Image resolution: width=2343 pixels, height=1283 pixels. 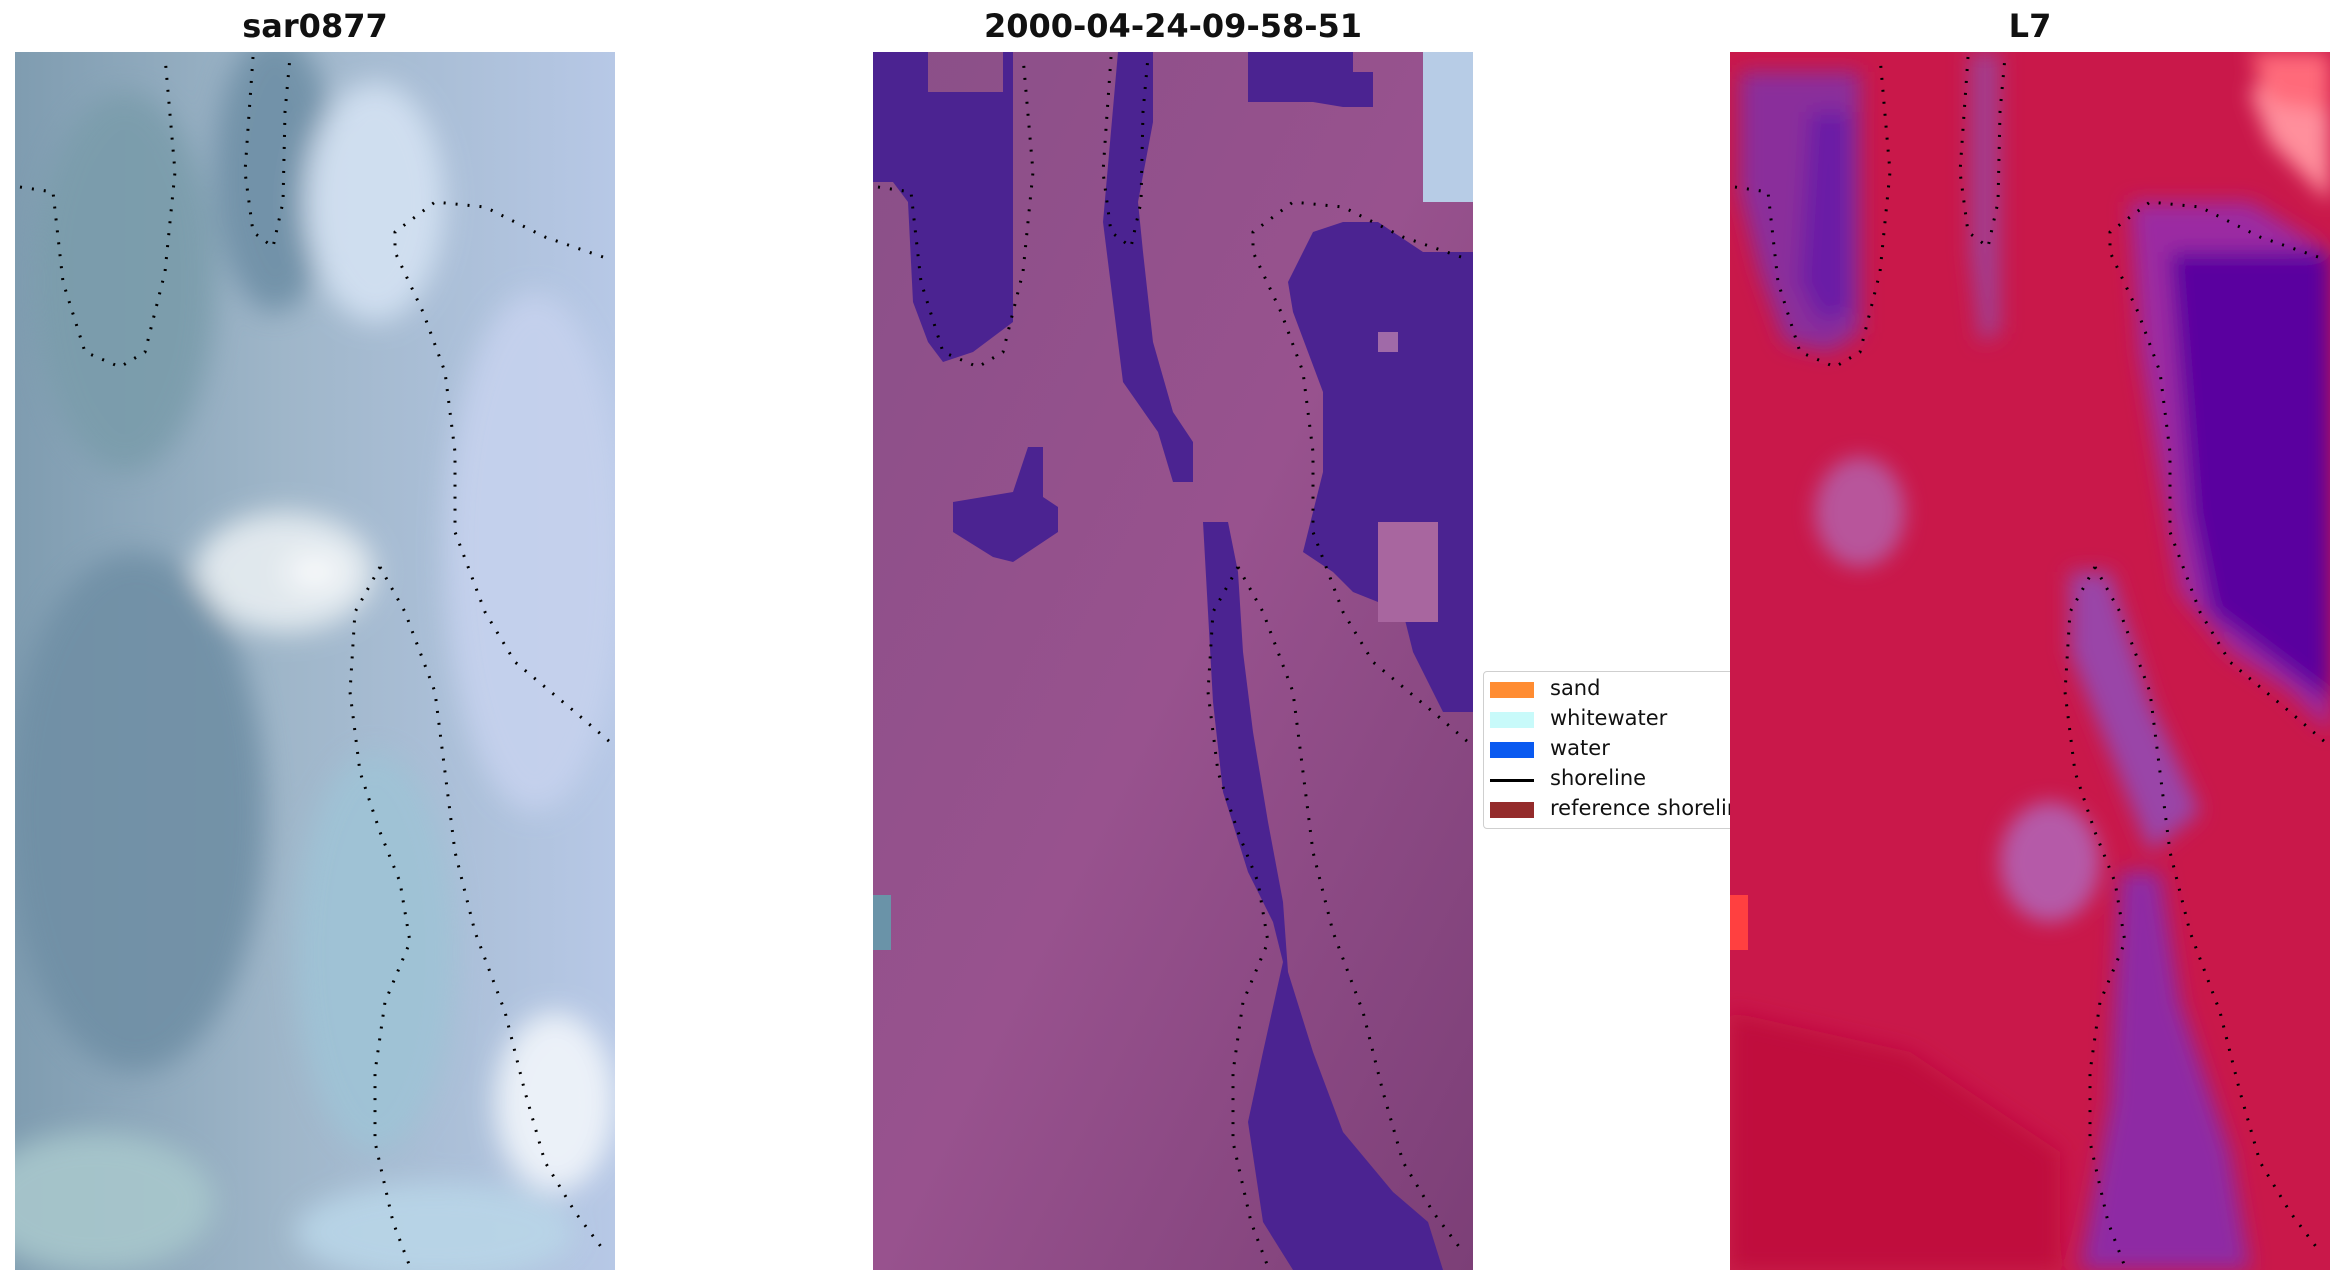 What do you see at coordinates (1512, 750) in the screenshot?
I see `water-swatch` at bounding box center [1512, 750].